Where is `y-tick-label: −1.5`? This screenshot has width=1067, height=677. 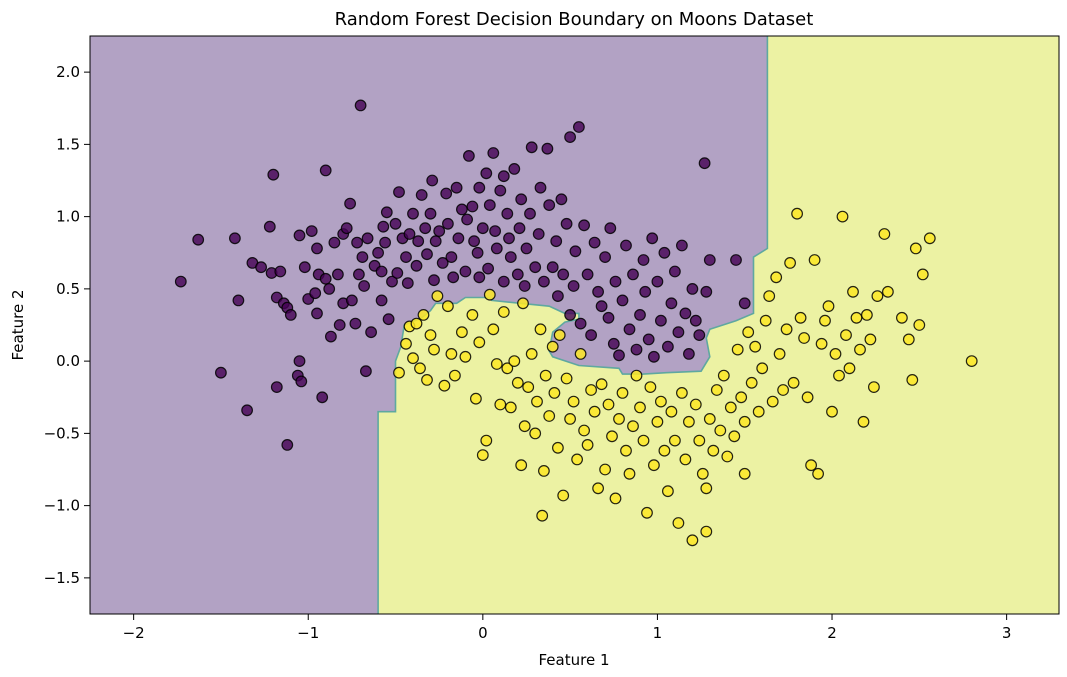 y-tick-label: −1.5 is located at coordinates (62, 578).